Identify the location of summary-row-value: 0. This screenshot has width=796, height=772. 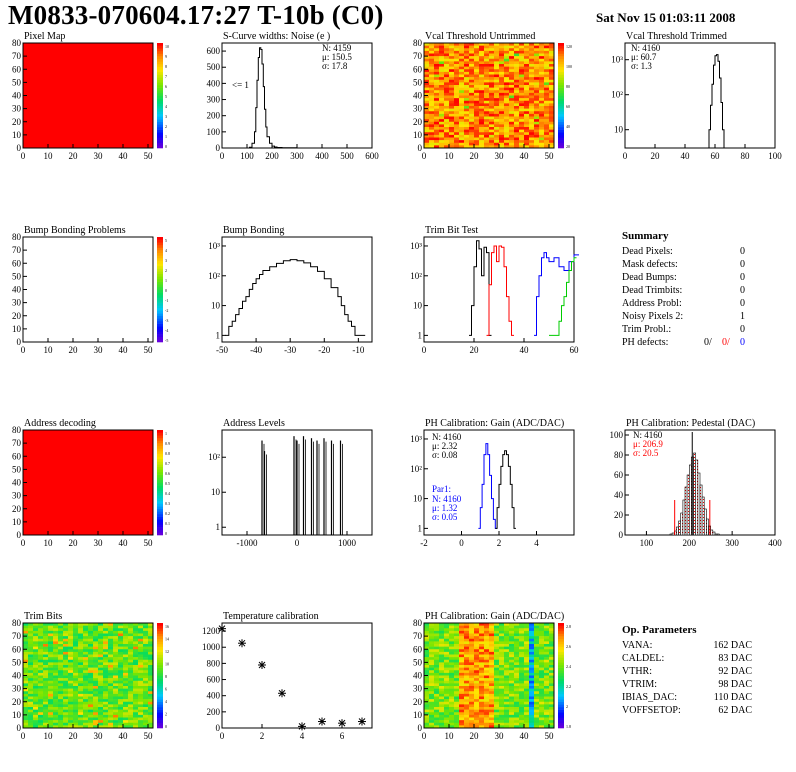
(742, 290).